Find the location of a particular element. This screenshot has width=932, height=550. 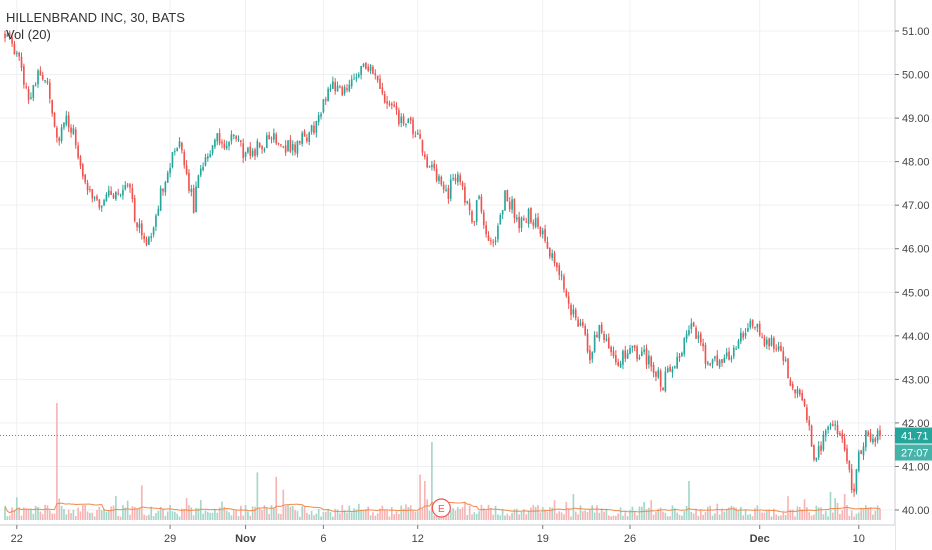

symbol-title: HILLENBRAND INC, 30, BATS is located at coordinates (95, 17).